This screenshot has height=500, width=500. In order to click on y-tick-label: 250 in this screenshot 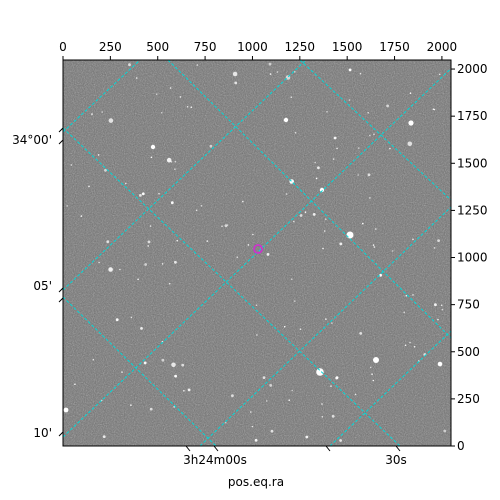, I will do `click(468, 399)`.